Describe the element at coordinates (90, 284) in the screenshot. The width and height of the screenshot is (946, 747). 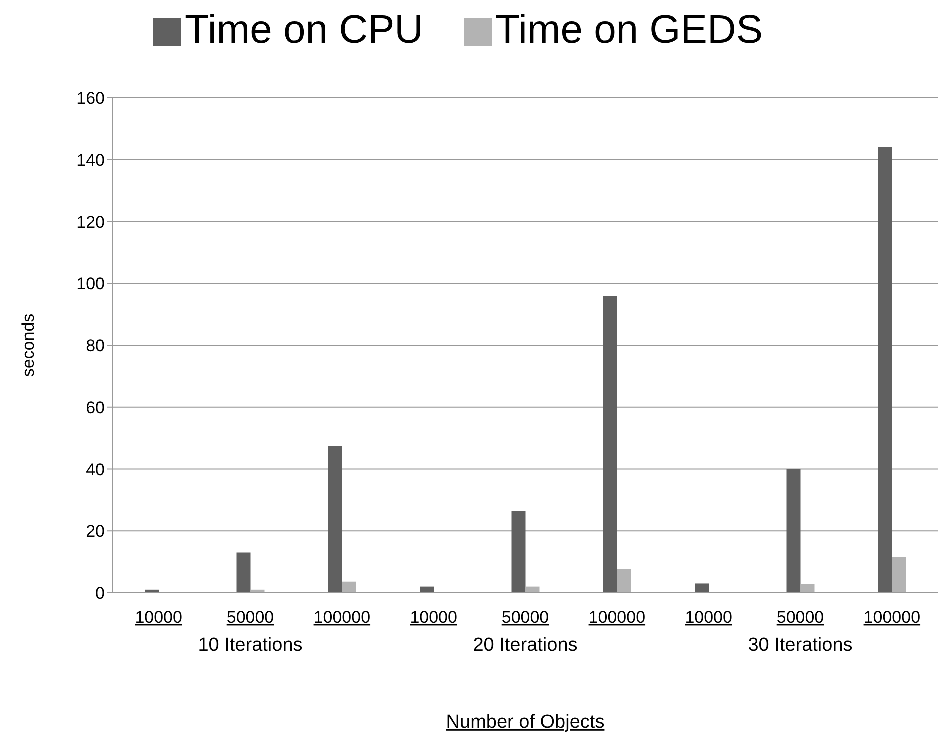
I see `y-tick-label: 100` at that location.